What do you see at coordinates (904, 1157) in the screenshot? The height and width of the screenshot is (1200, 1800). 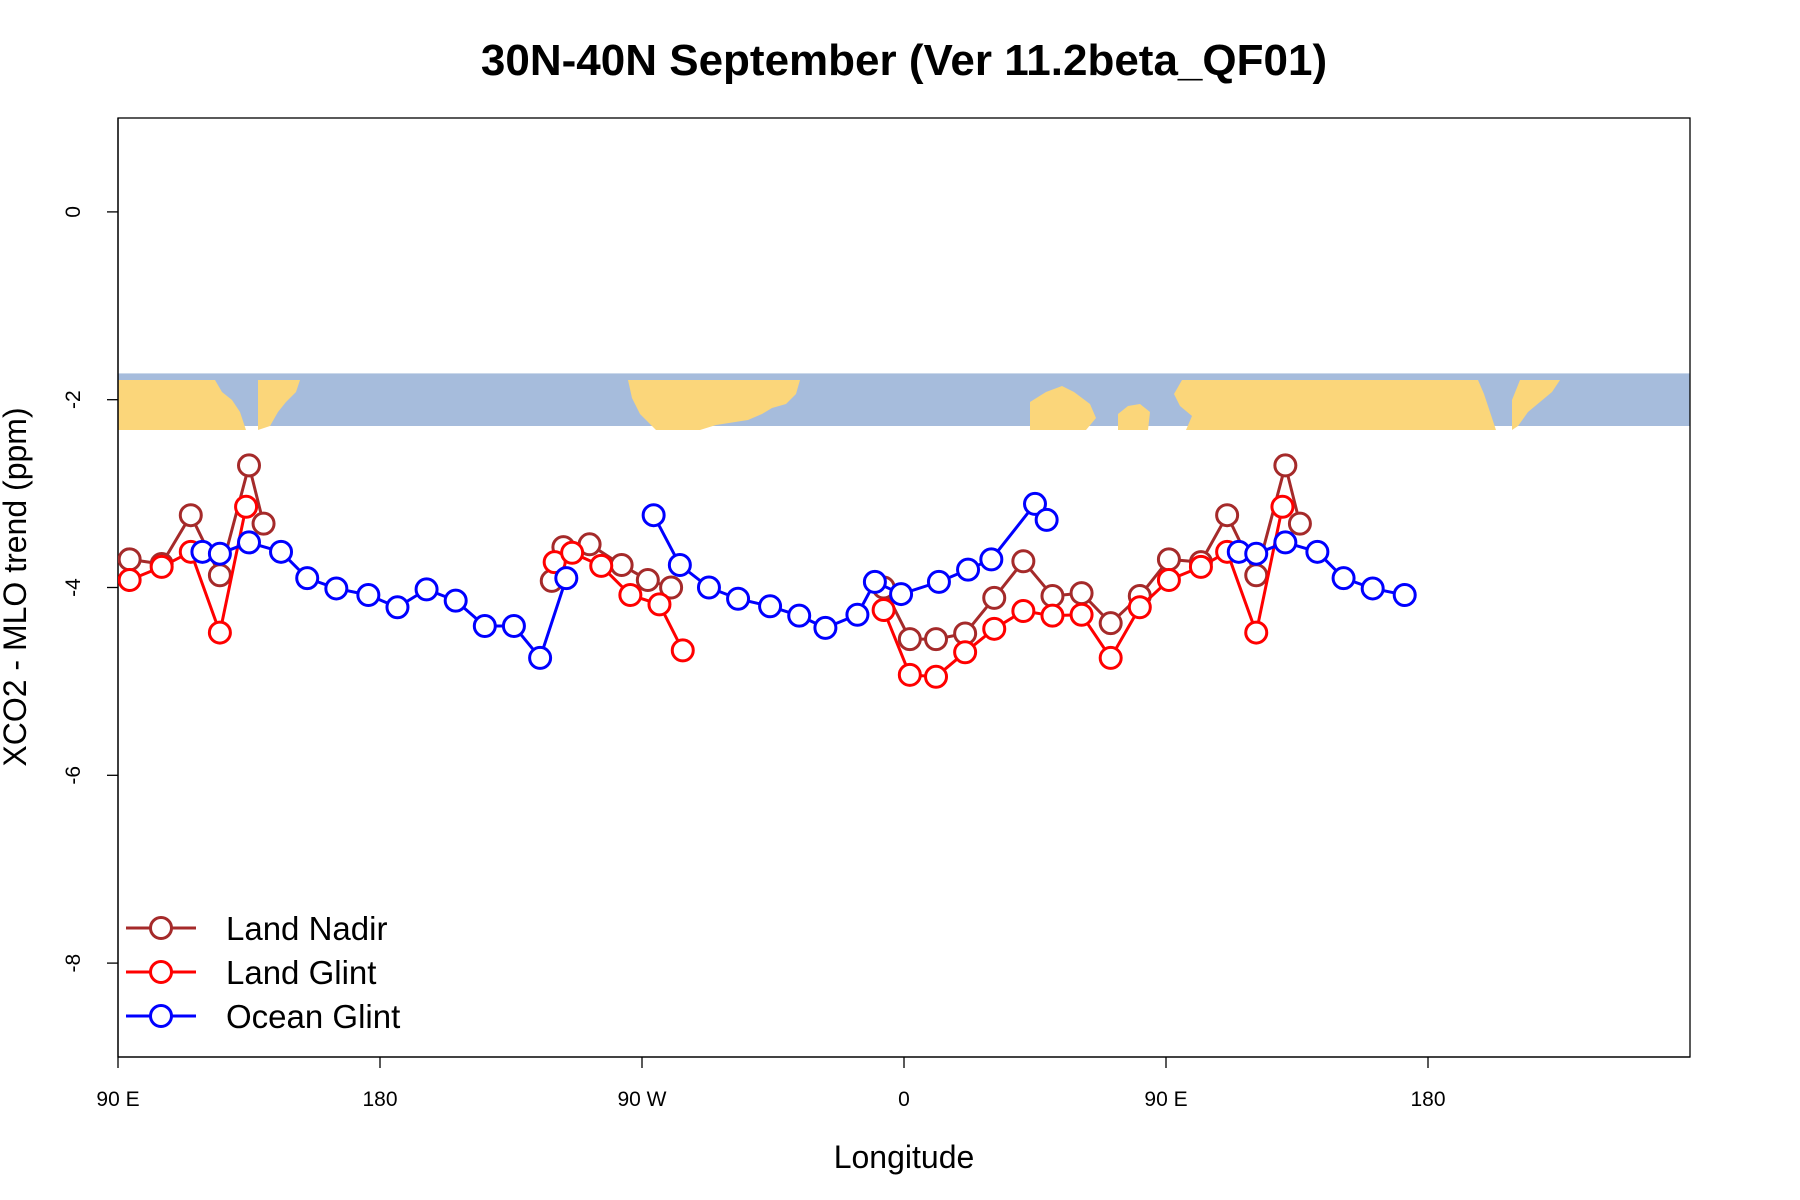 I see `x-axis-label: Longitude` at bounding box center [904, 1157].